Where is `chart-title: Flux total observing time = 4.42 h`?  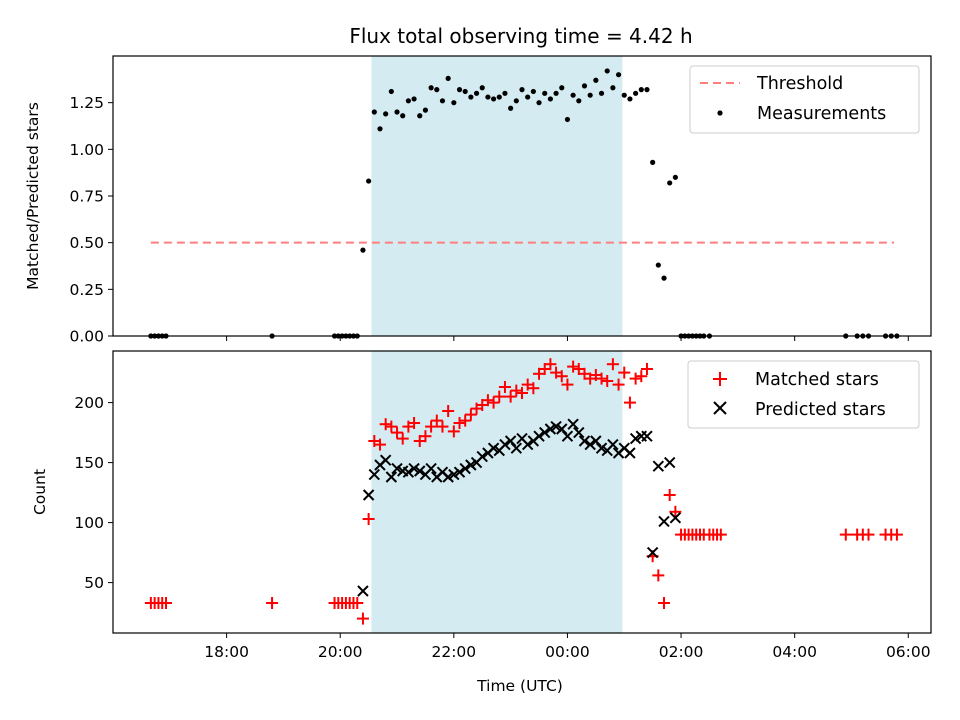 chart-title: Flux total observing time = 4.42 h is located at coordinates (520, 36).